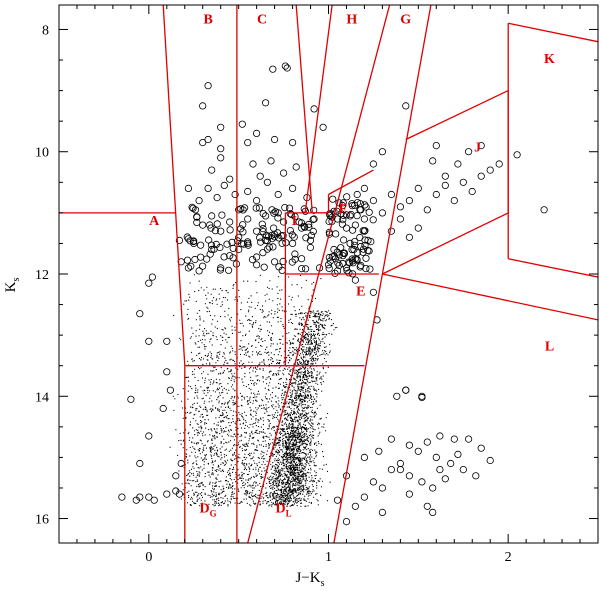  I want to click on region-label-l: L, so click(549, 346).